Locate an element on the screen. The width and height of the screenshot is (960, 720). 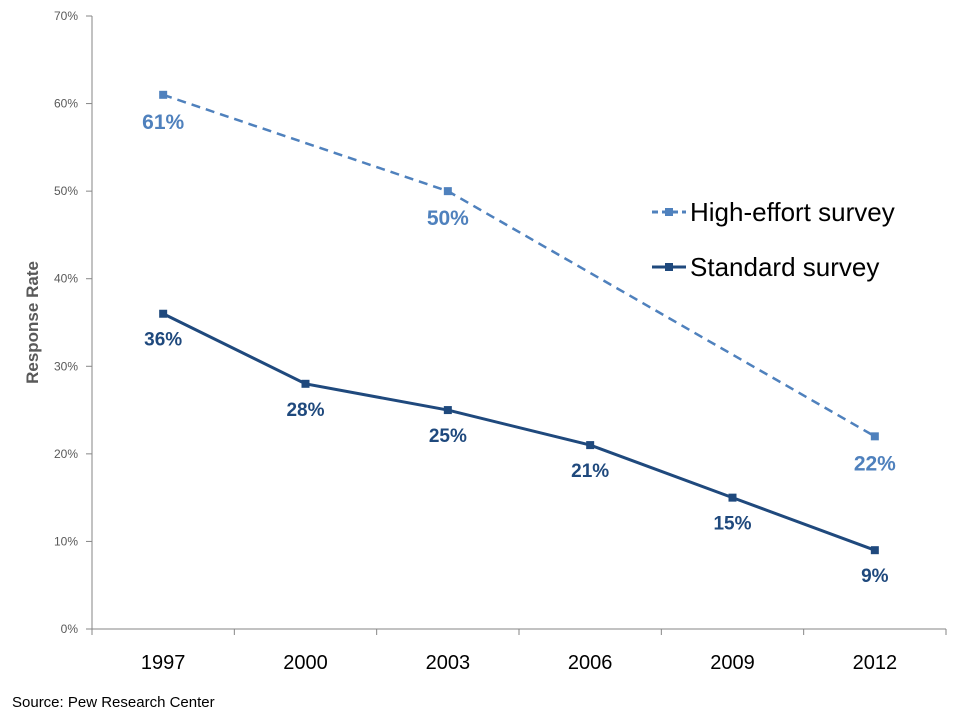
data-label: 61% is located at coordinates (163, 122).